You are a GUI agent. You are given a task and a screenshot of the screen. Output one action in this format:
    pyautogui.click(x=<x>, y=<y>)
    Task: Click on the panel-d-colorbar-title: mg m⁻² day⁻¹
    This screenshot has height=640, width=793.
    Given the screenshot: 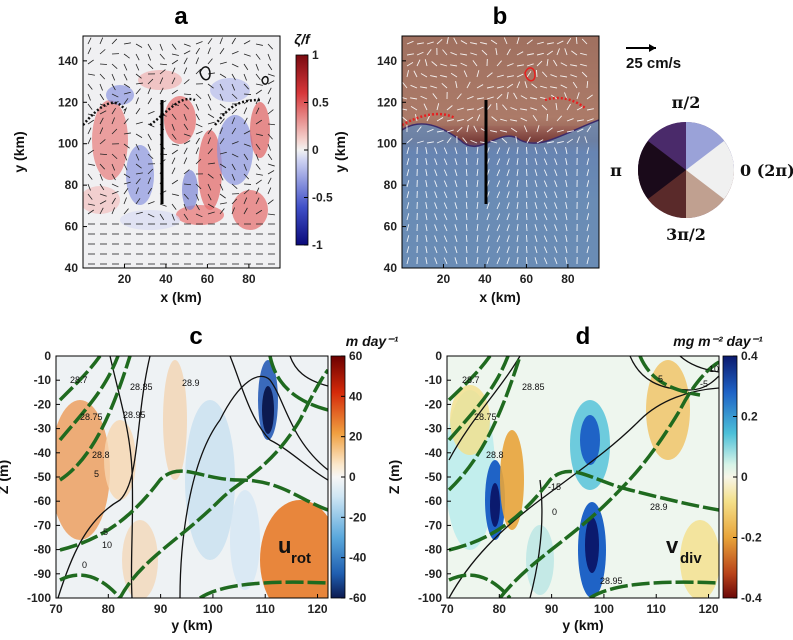 What is the action you would take?
    pyautogui.click(x=718, y=341)
    